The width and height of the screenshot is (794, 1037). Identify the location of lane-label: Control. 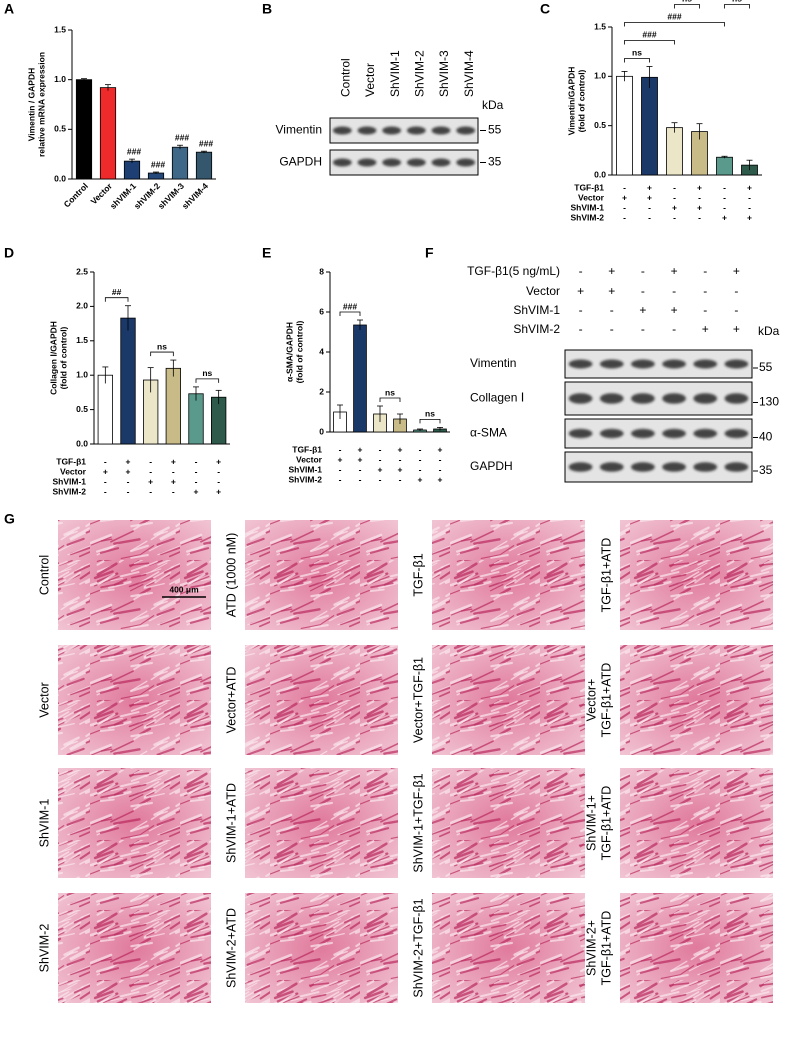
(346, 77).